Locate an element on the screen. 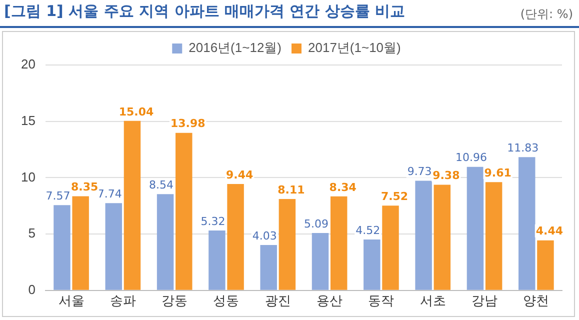 The image size is (579, 320). x-tick-label: 성동 is located at coordinates (226, 300).